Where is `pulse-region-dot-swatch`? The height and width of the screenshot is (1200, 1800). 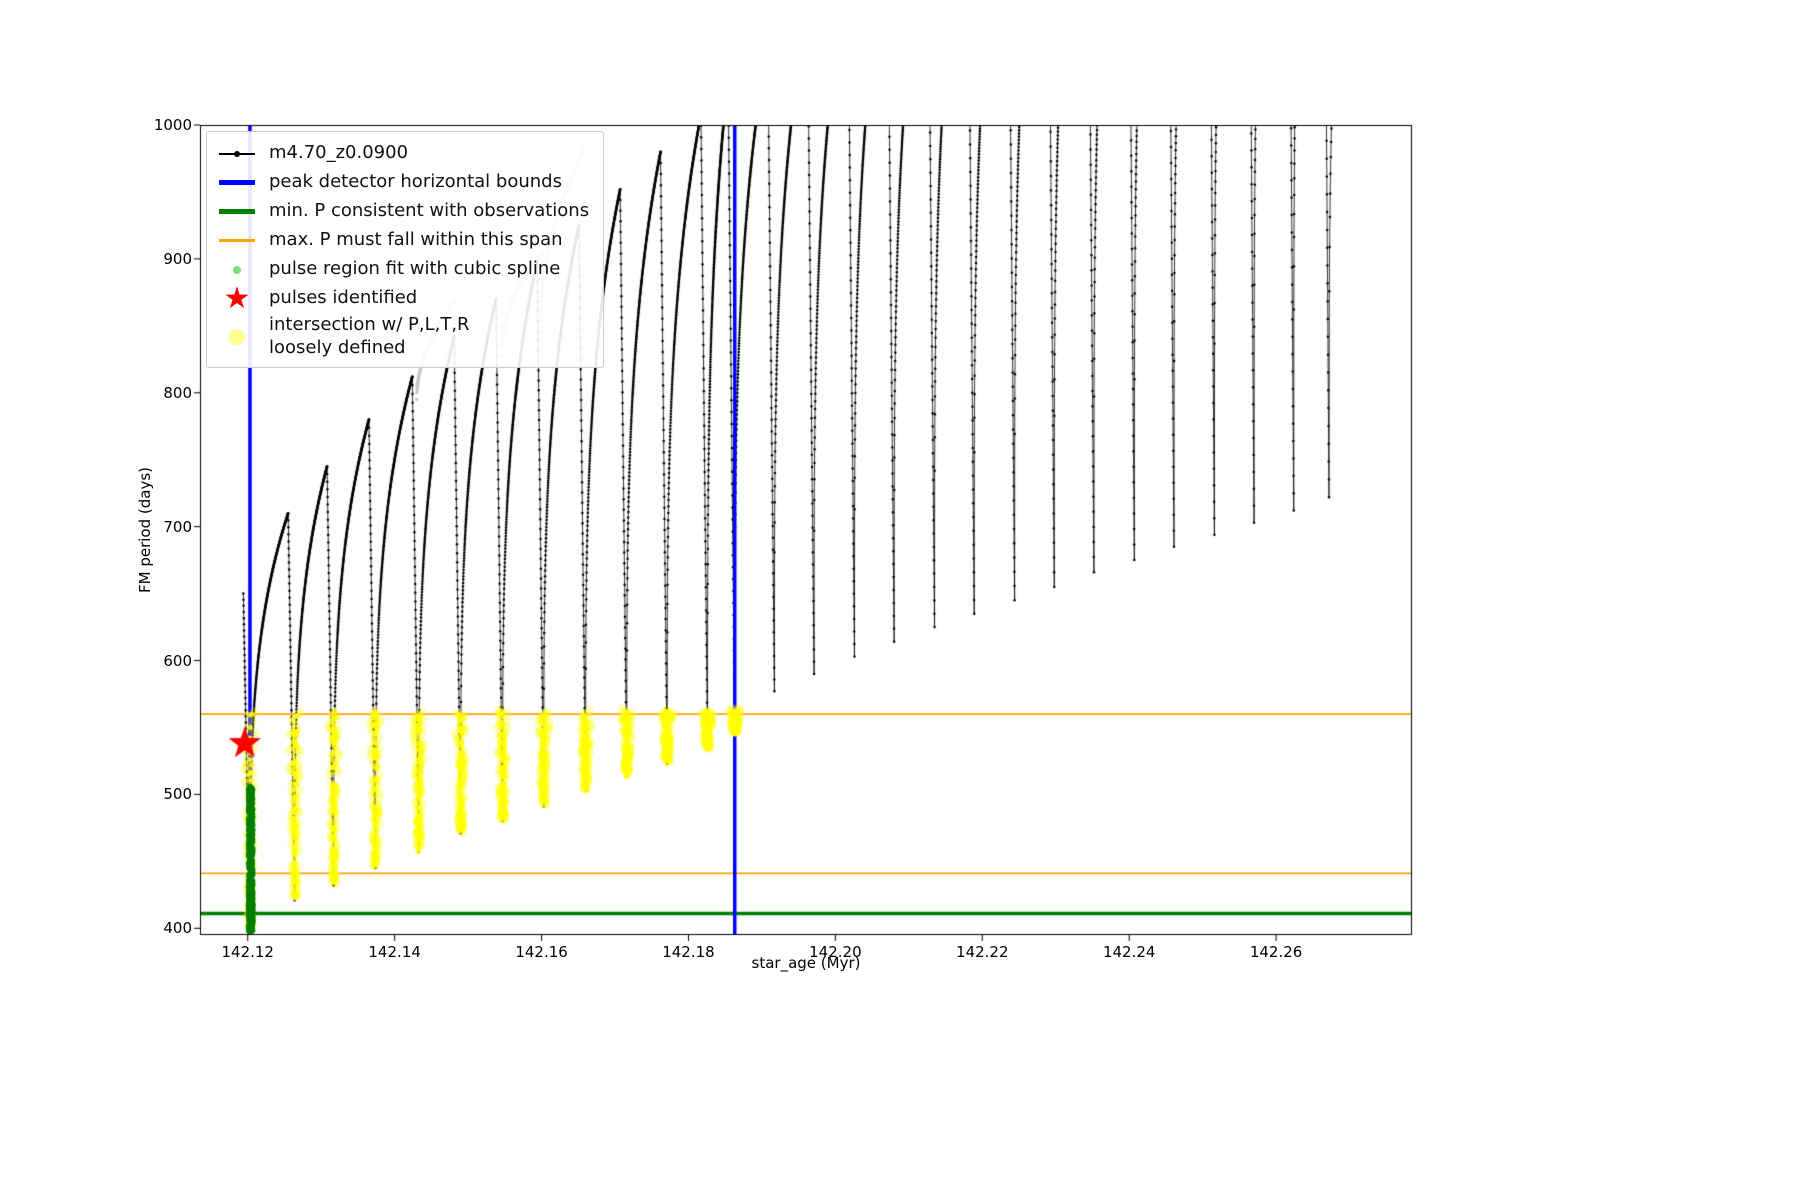 pulse-region-dot-swatch is located at coordinates (237, 269).